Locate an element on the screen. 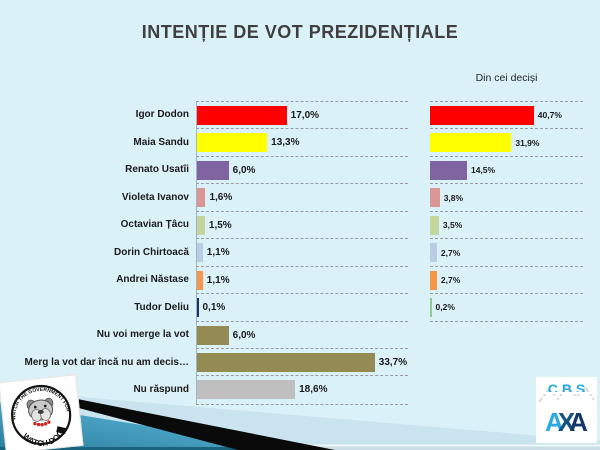 The height and width of the screenshot is (450, 600). category-label: Maia Sandu is located at coordinates (161, 142).